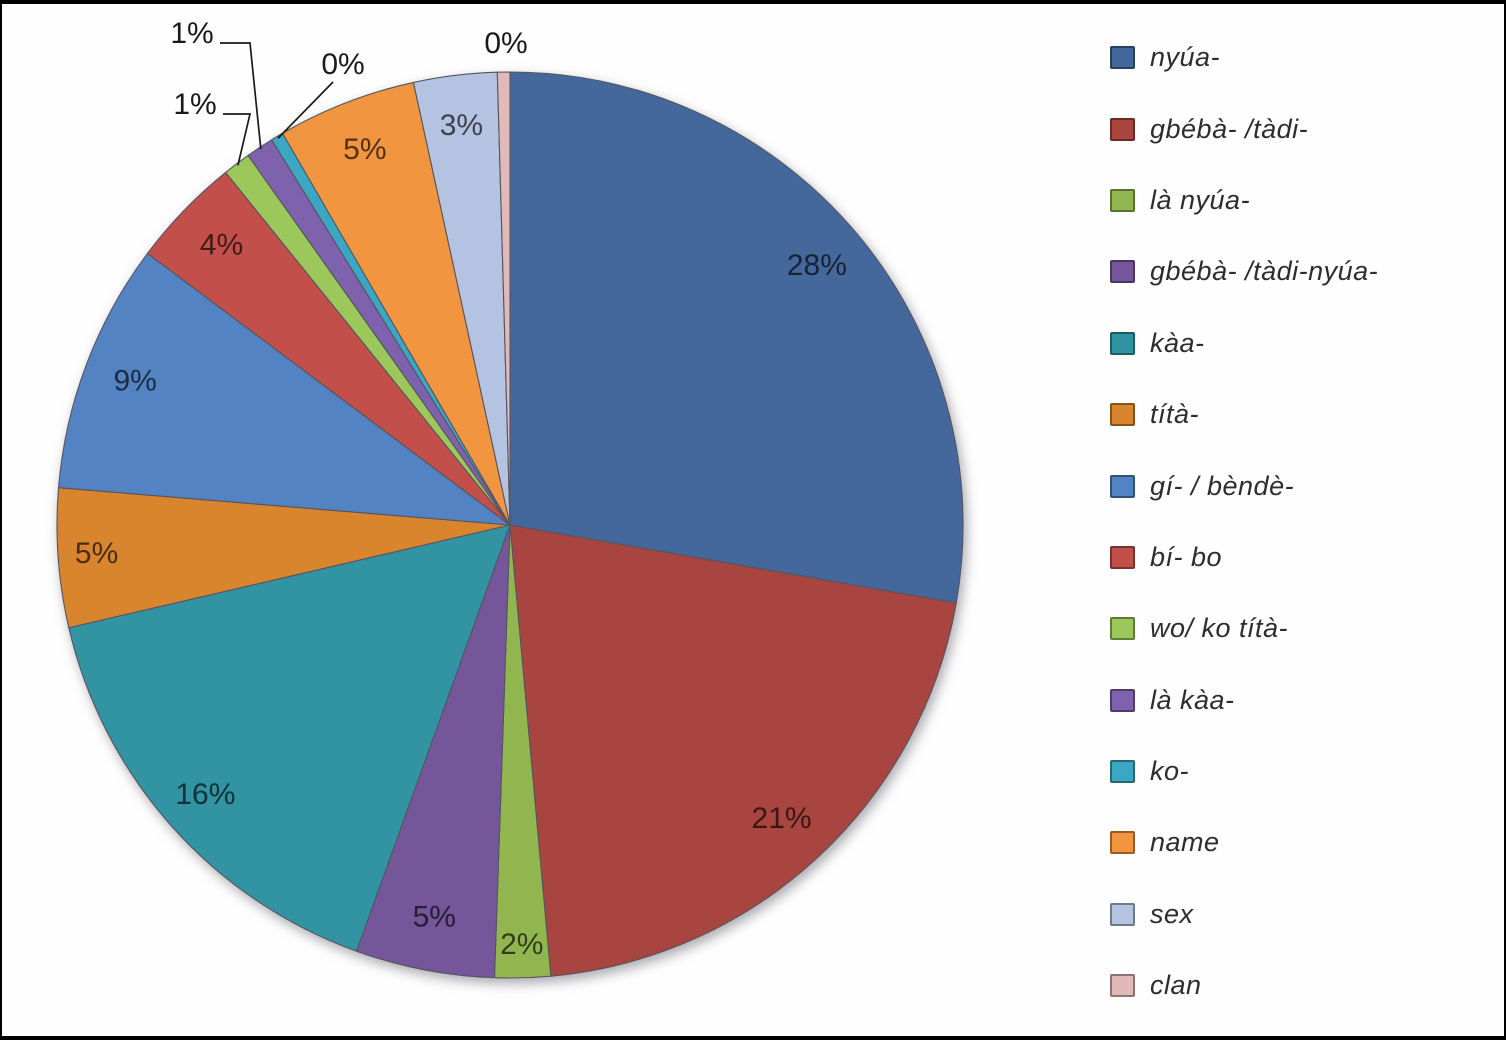  Describe the element at coordinates (782, 818) in the screenshot. I see `slice-percent-label: 21%` at that location.